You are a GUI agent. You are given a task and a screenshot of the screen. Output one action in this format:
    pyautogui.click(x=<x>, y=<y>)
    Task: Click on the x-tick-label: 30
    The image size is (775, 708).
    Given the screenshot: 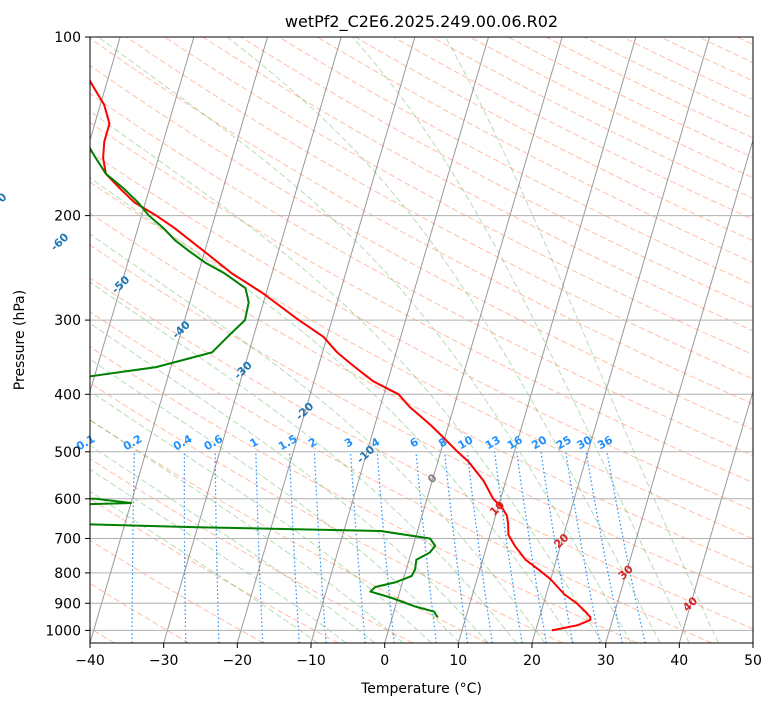 What is the action you would take?
    pyautogui.click(x=606, y=661)
    